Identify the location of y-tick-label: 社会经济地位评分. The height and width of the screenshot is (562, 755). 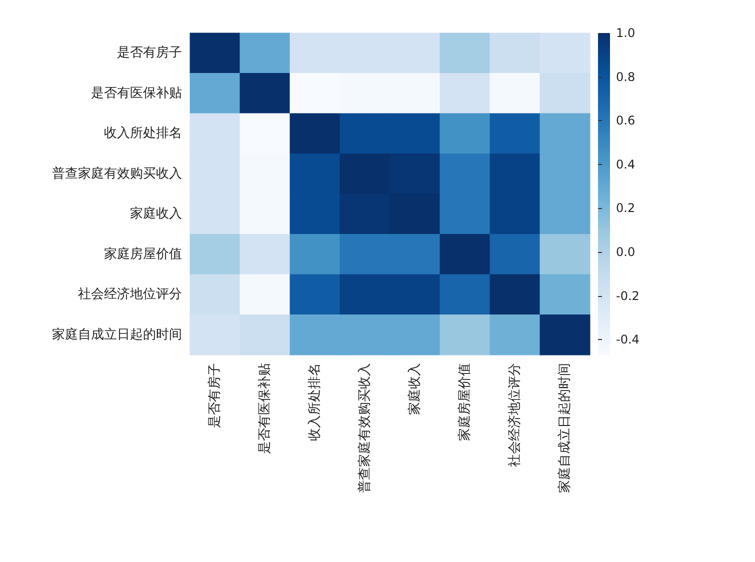
(130, 294).